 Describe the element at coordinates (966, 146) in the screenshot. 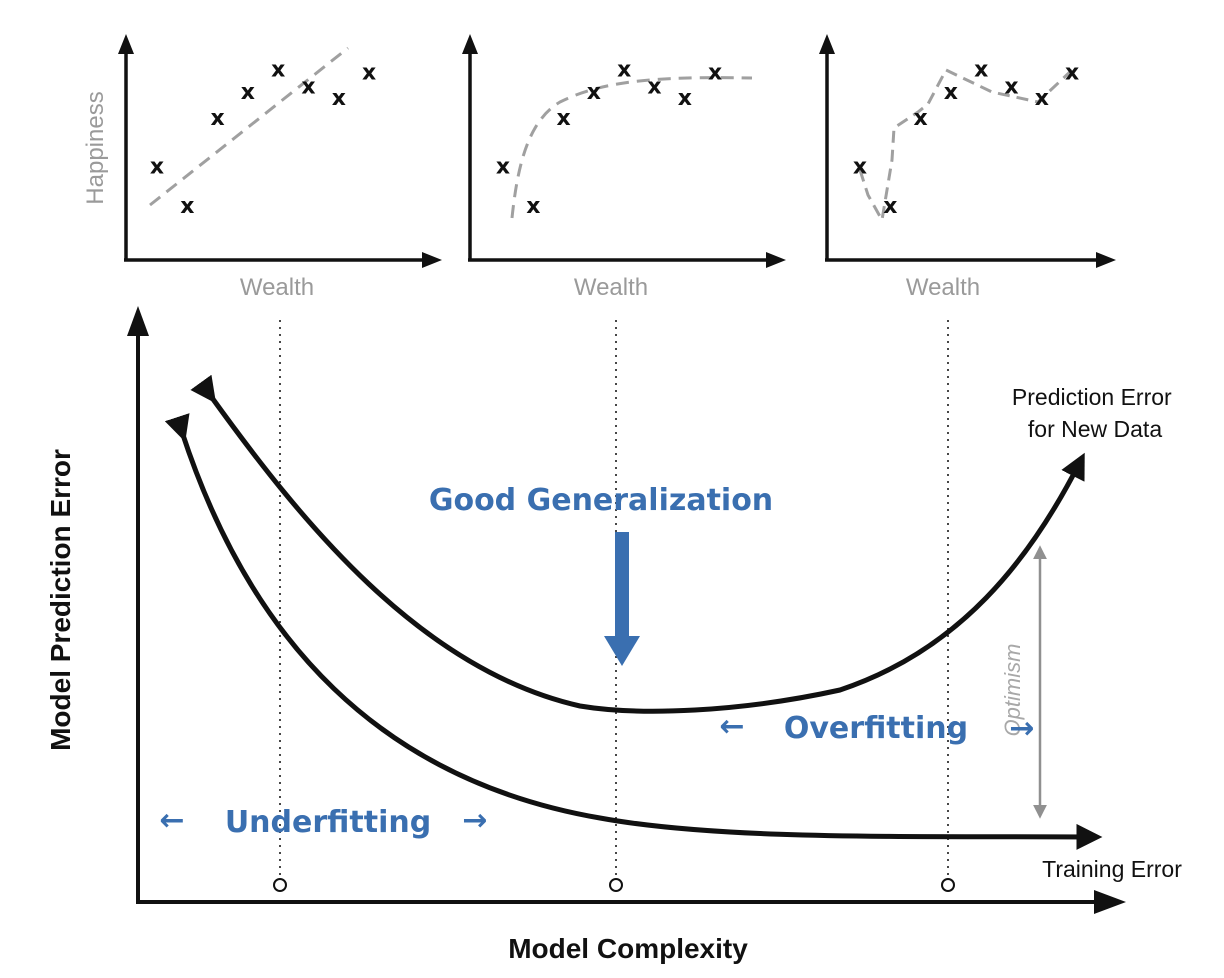

I see `panel-3-interpolating-fit` at that location.